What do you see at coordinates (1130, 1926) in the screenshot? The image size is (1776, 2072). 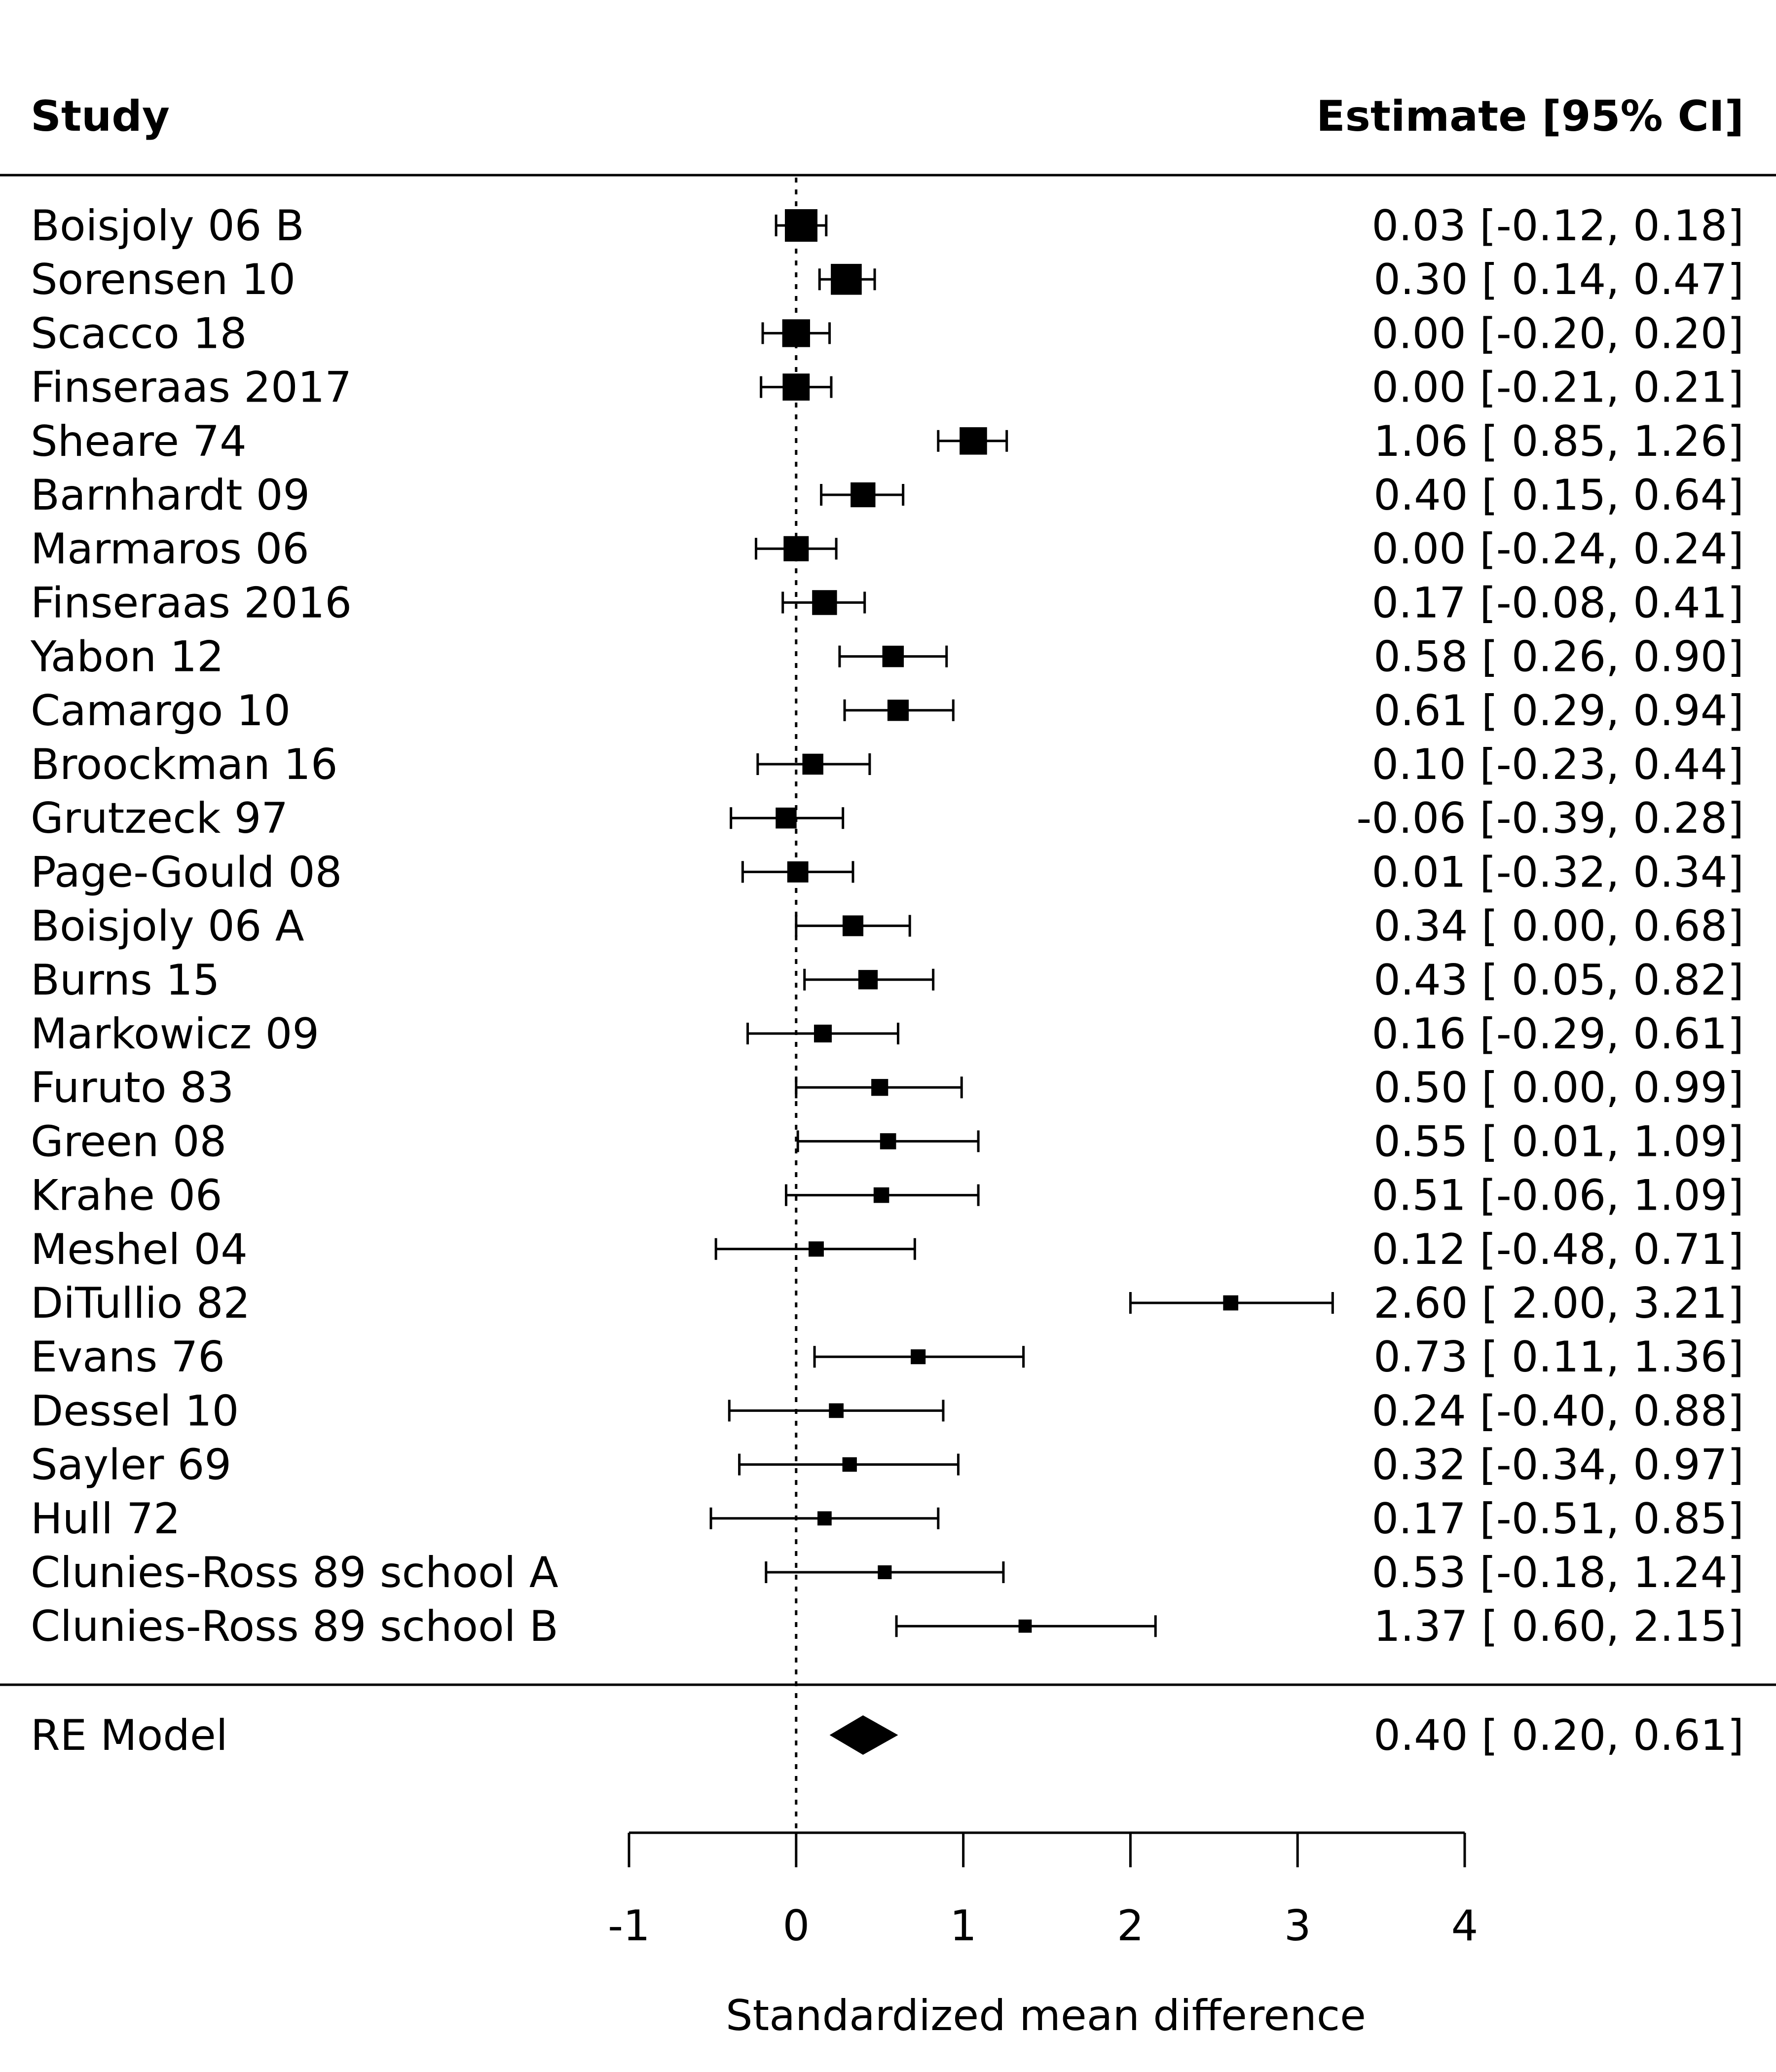 I see `x-tick-label: 2` at bounding box center [1130, 1926].